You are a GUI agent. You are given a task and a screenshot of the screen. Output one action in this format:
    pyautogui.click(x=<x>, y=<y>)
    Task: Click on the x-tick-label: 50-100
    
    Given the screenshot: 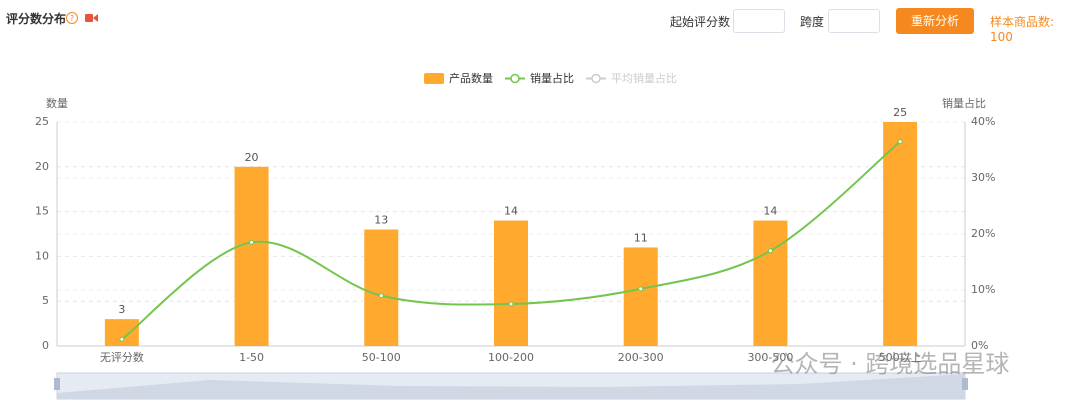 What is the action you would take?
    pyautogui.click(x=381, y=357)
    